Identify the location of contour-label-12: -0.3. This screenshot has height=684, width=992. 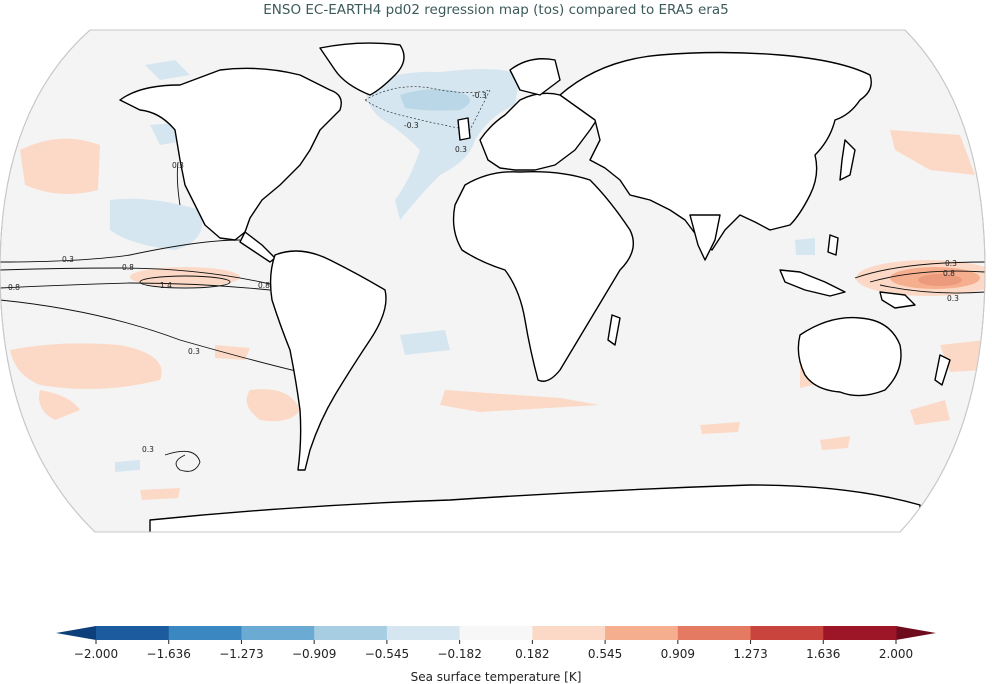
(479, 95).